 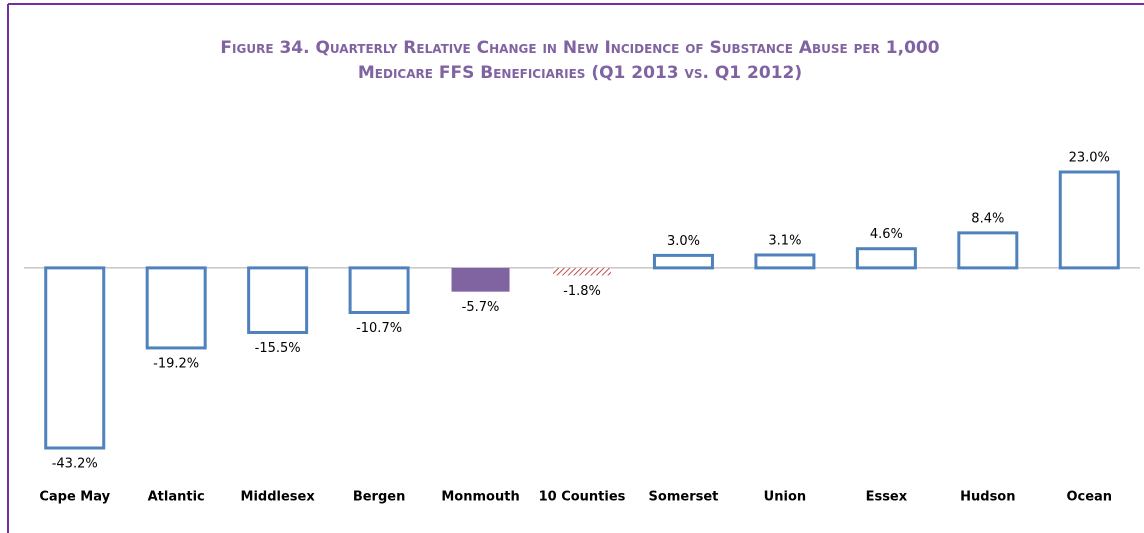 I want to click on x-tick-label: Cape May, so click(x=74, y=497).